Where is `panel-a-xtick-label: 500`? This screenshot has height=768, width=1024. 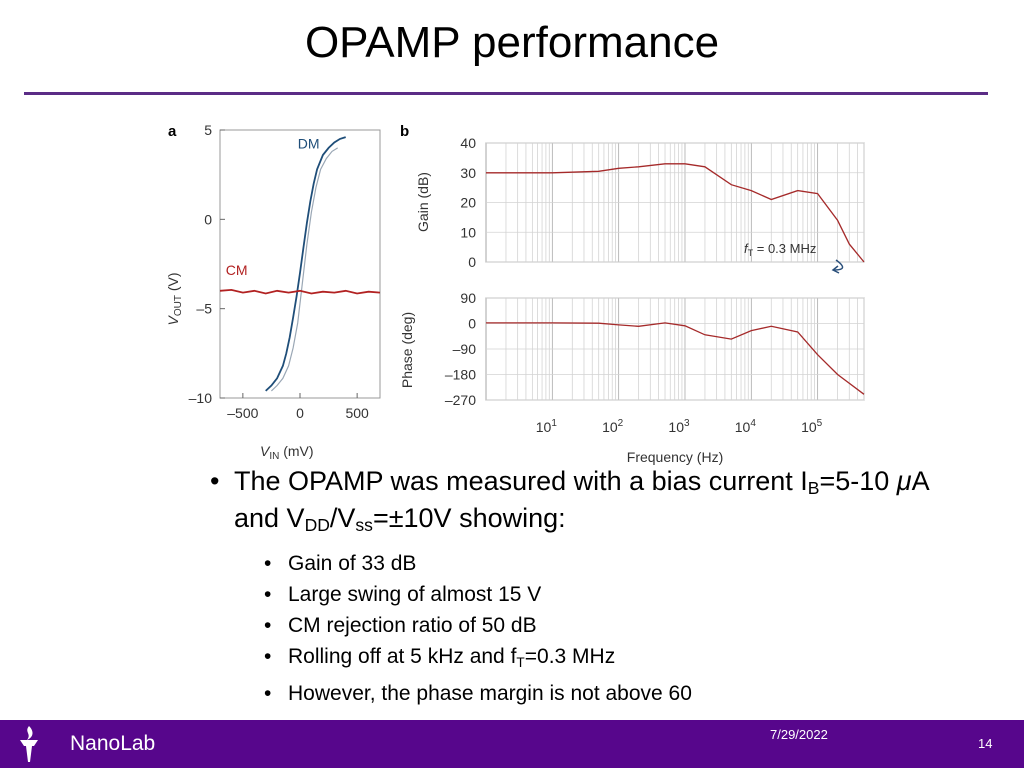 panel-a-xtick-label: 500 is located at coordinates (357, 413).